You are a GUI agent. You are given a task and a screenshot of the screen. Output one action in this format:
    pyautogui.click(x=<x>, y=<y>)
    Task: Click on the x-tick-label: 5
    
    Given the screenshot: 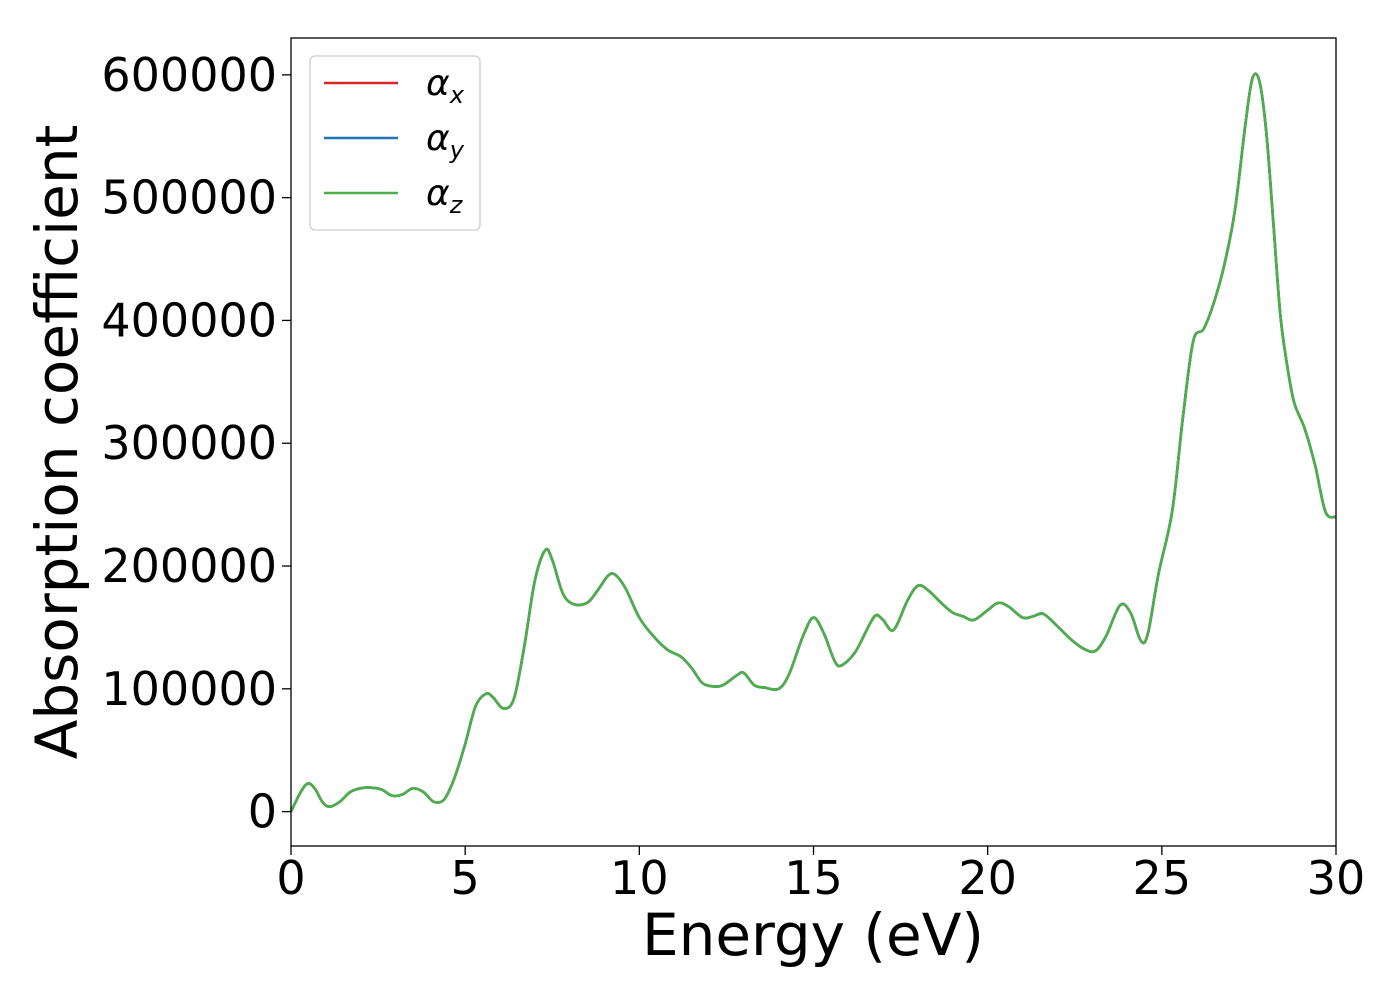 What is the action you would take?
    pyautogui.click(x=465, y=878)
    